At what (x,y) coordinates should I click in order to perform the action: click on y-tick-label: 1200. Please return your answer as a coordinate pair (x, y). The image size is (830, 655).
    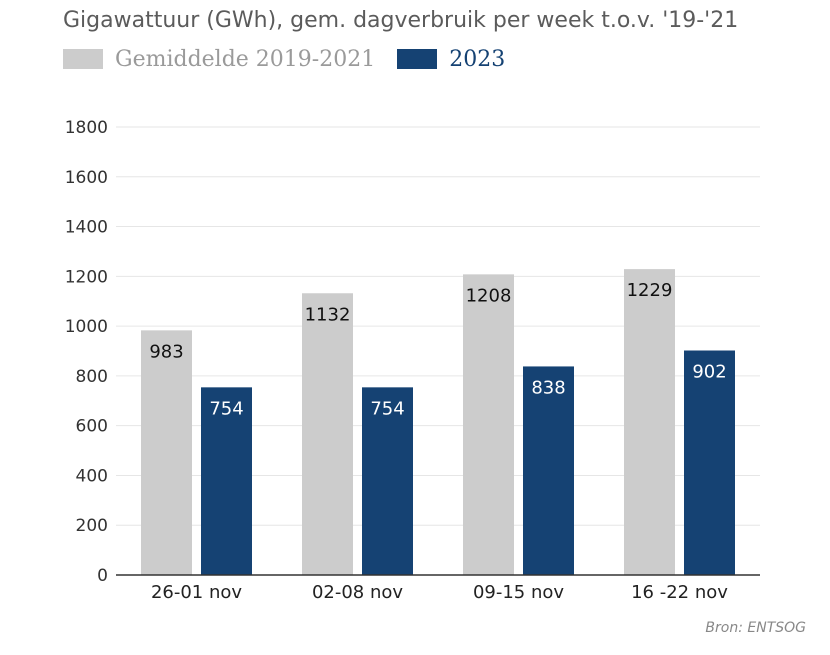
    Looking at the image, I should click on (86, 277).